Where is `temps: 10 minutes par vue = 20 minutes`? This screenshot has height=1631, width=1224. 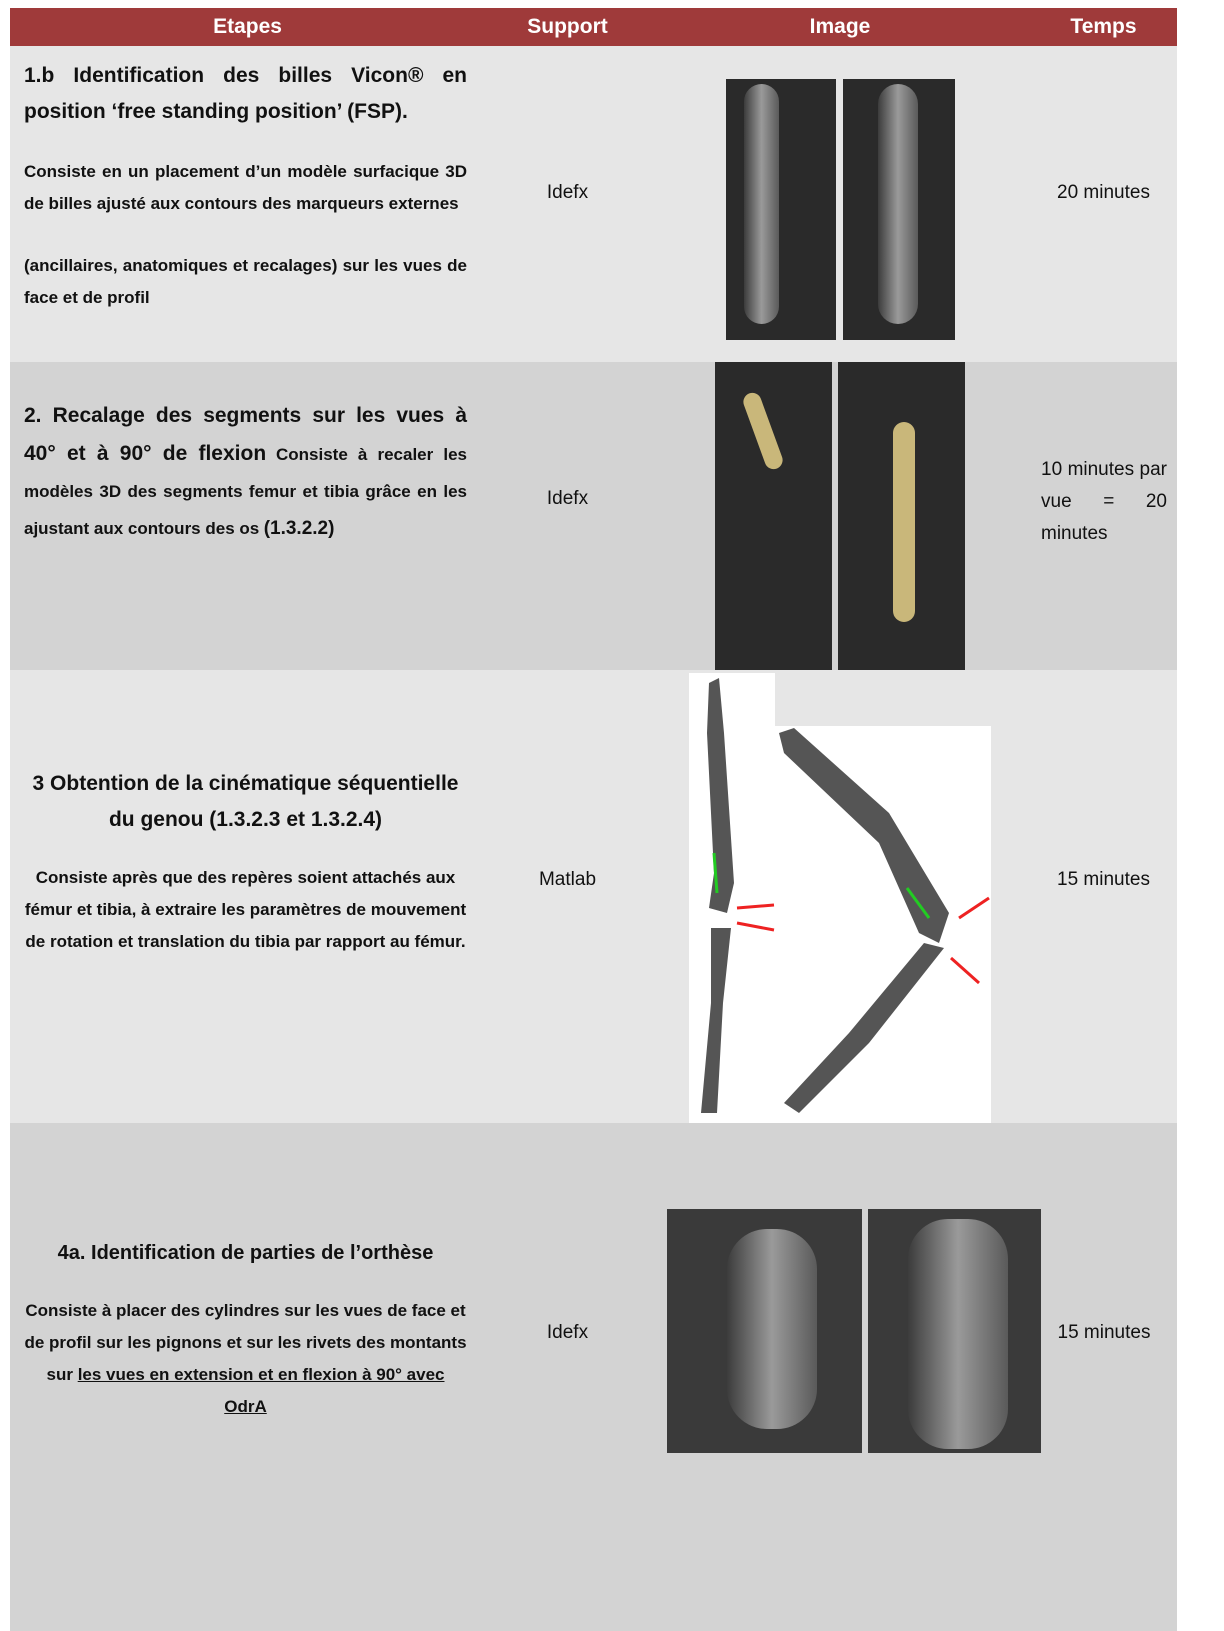
temps: 10 minutes par vue = 20 minutes is located at coordinates (1104, 501).